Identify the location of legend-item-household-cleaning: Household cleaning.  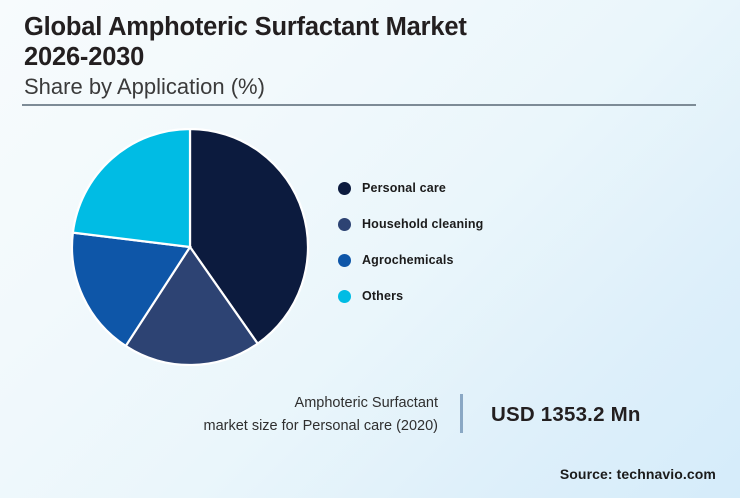
(463, 224).